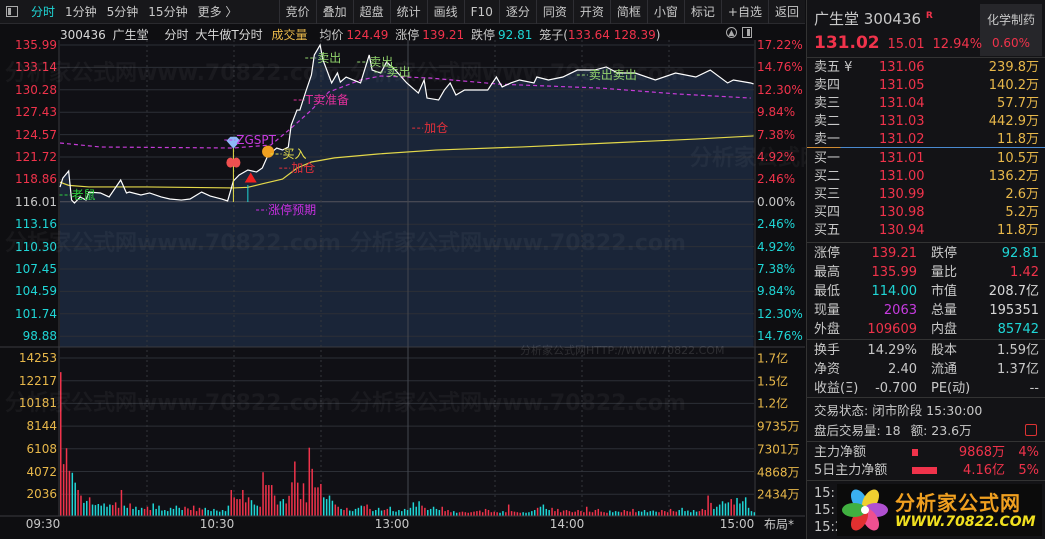  I want to click on toolbar-button-1: 叠加, so click(334, 12).